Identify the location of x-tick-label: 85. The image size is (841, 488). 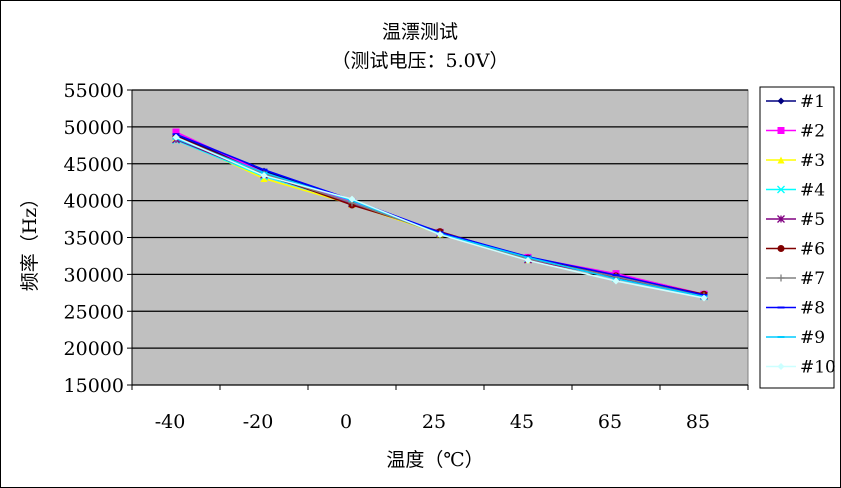
(698, 422).